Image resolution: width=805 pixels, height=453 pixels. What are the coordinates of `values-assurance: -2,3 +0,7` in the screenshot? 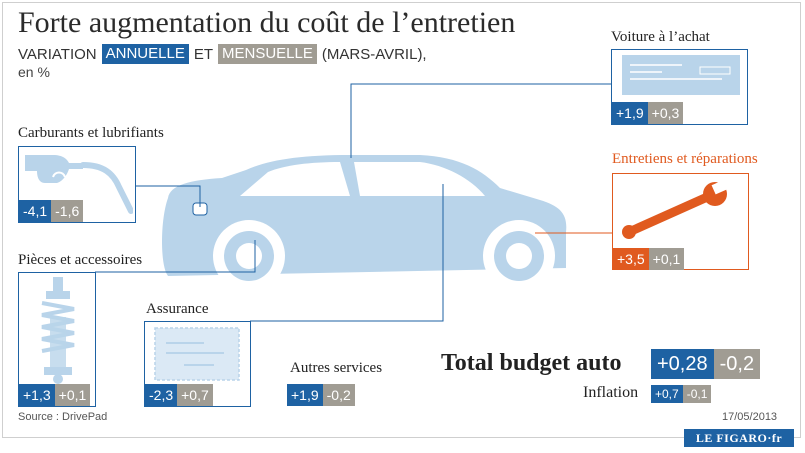 It's located at (179, 395).